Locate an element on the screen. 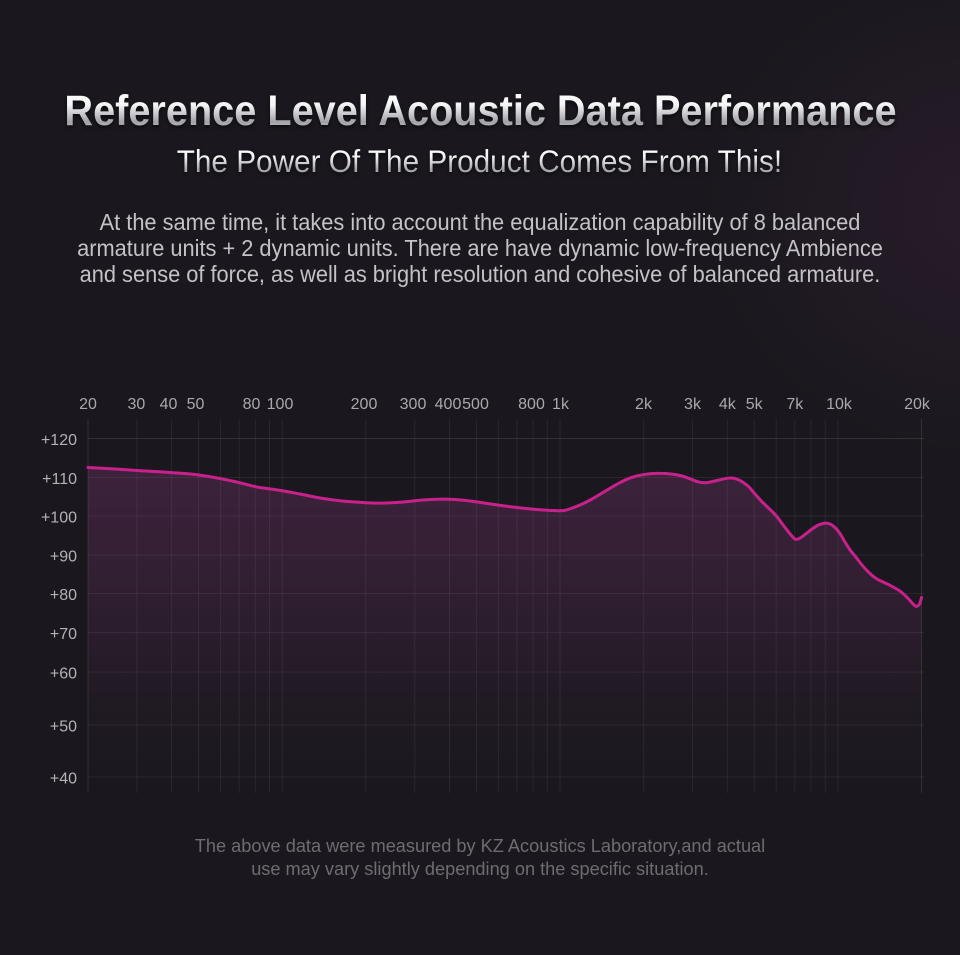  svg-text: 500 is located at coordinates (475, 404).